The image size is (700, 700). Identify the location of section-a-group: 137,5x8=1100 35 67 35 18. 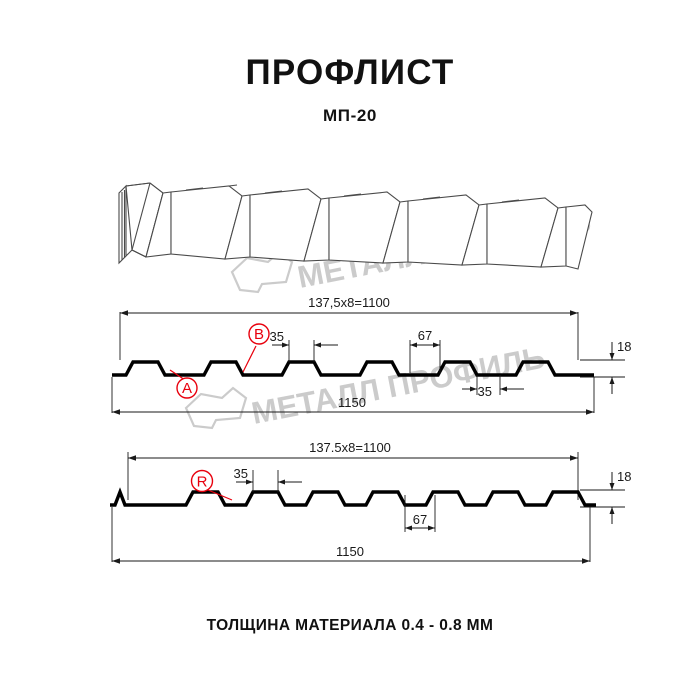
(371, 355).